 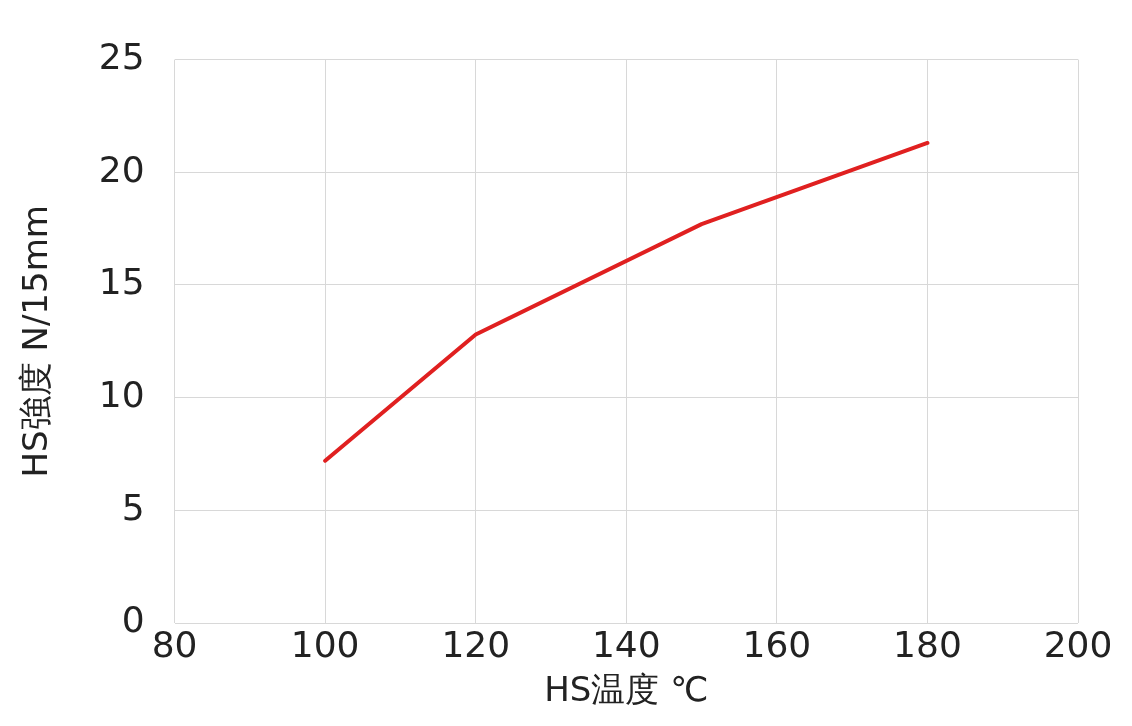 What do you see at coordinates (325, 644) in the screenshot?
I see `x-tick-label: 100` at bounding box center [325, 644].